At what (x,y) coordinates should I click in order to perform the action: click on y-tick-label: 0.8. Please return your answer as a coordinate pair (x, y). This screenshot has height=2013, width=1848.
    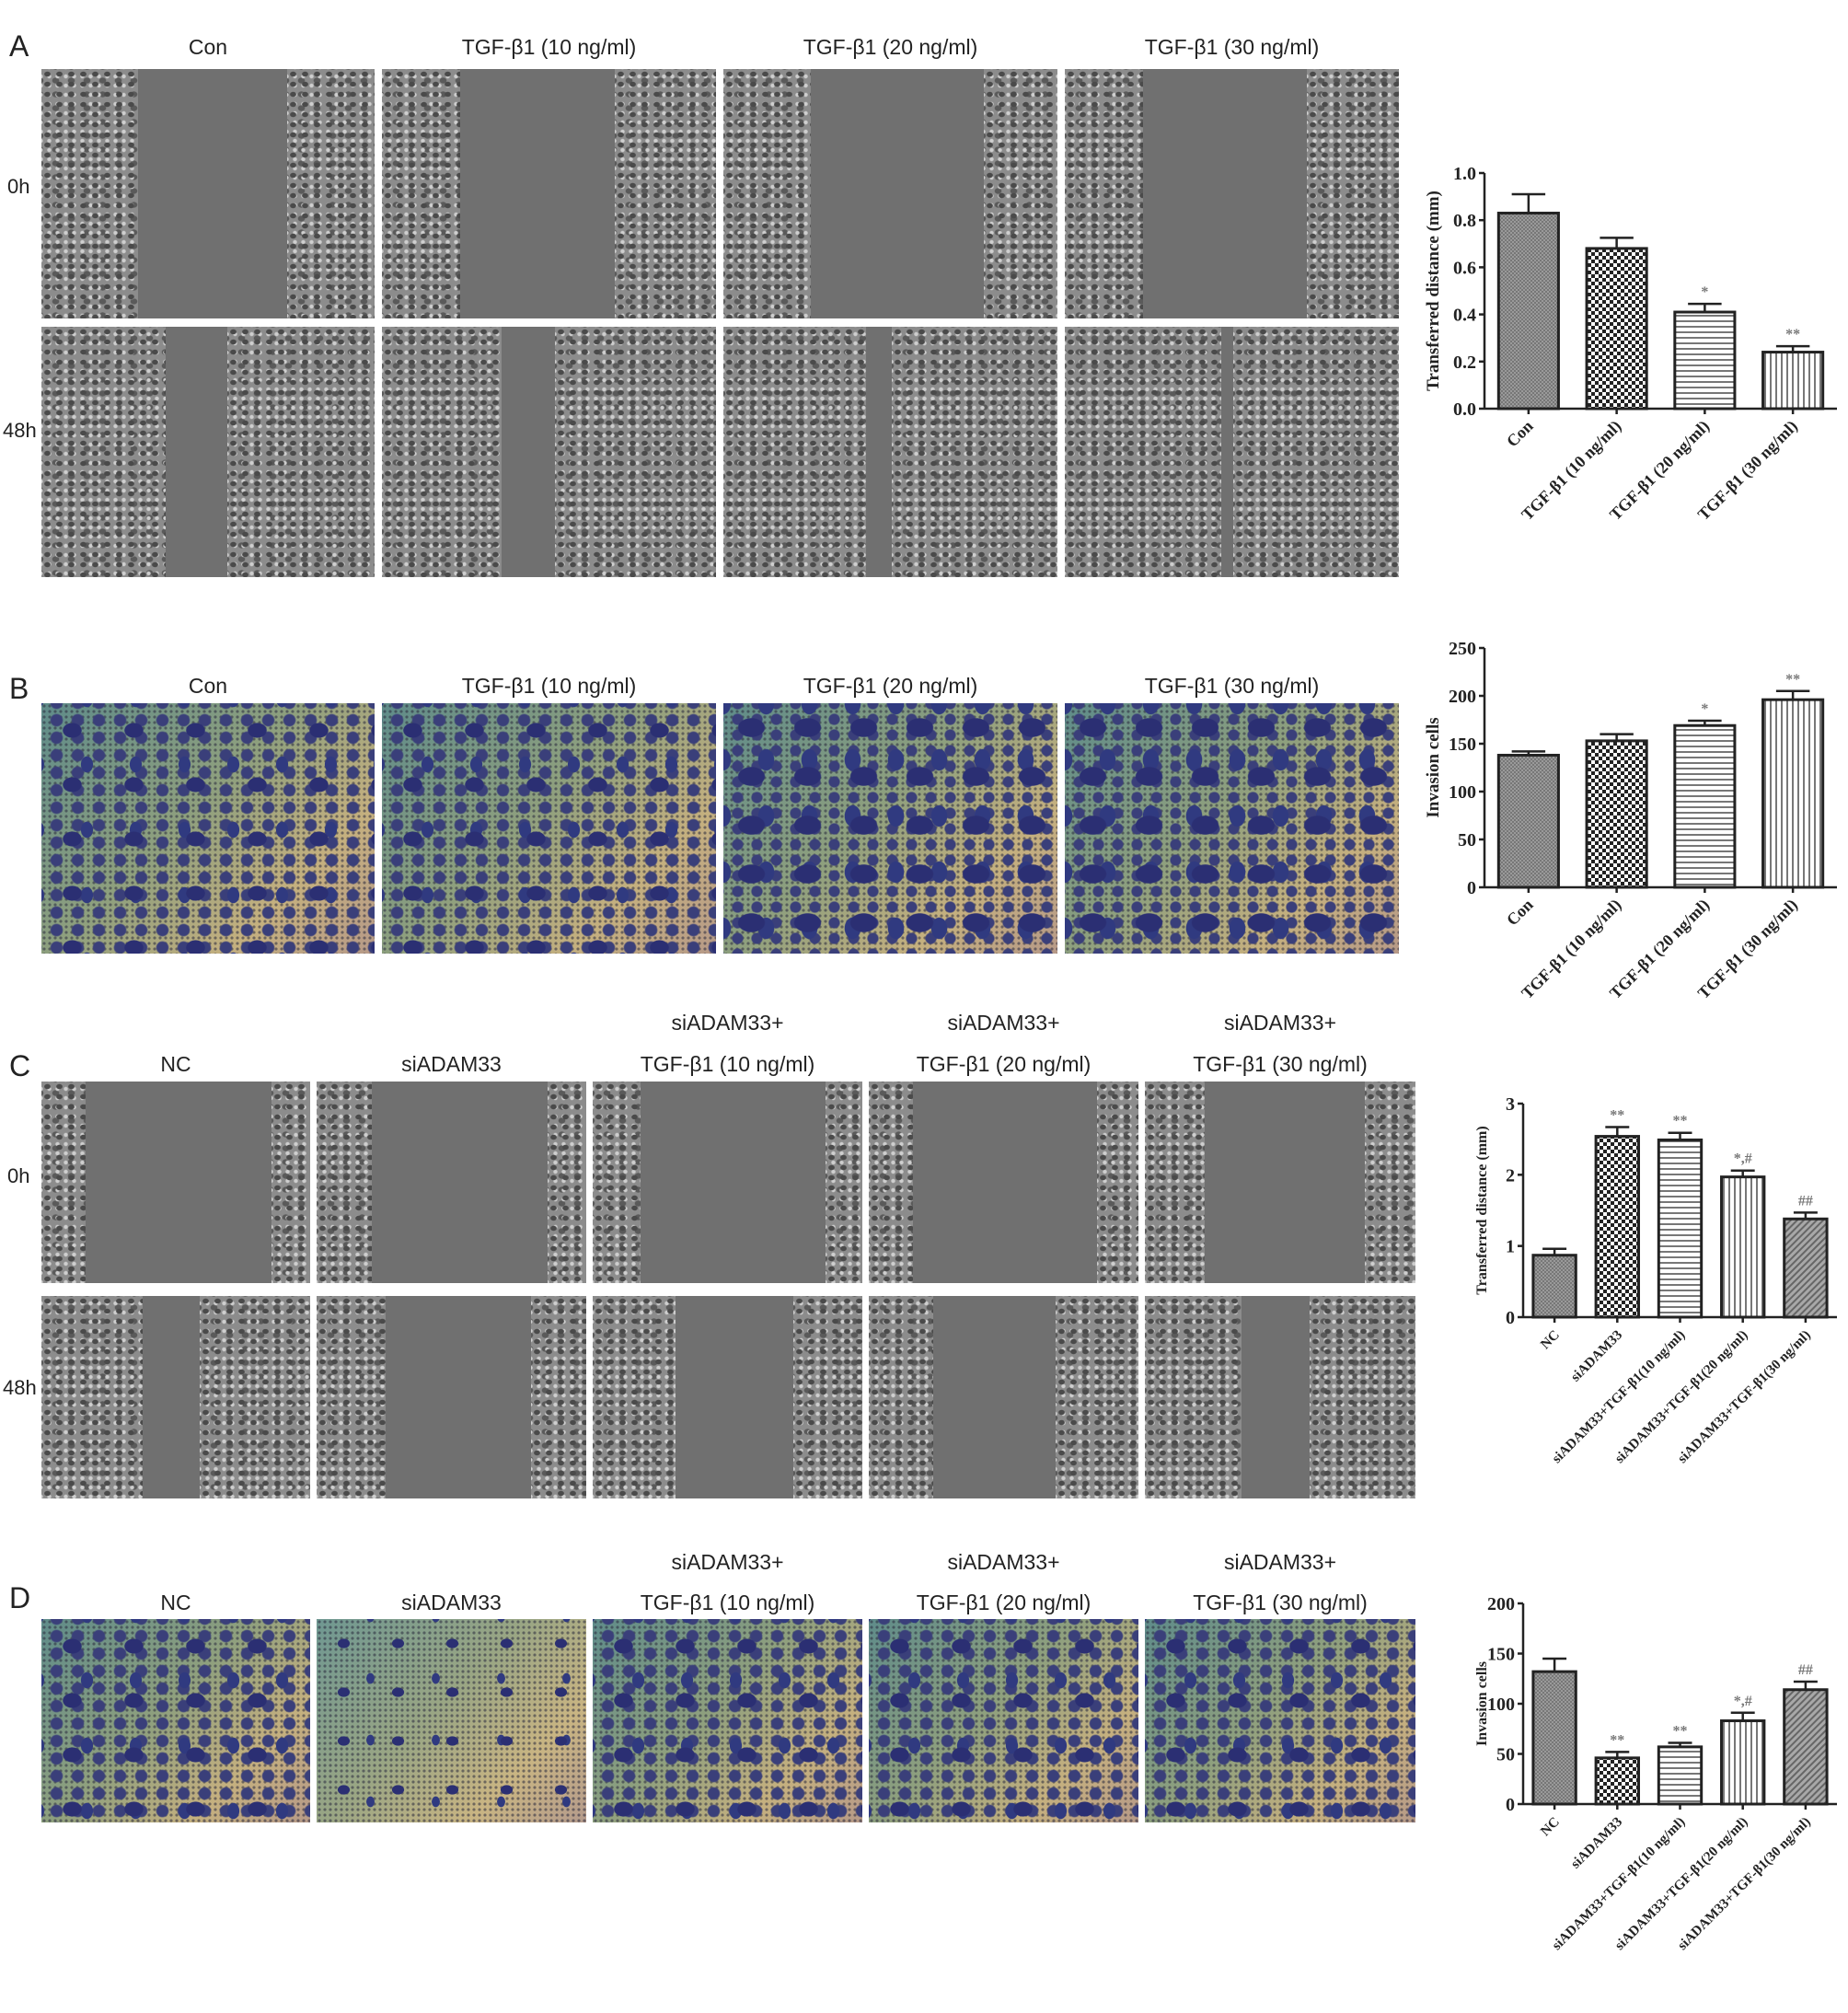
    Looking at the image, I should click on (1464, 221).